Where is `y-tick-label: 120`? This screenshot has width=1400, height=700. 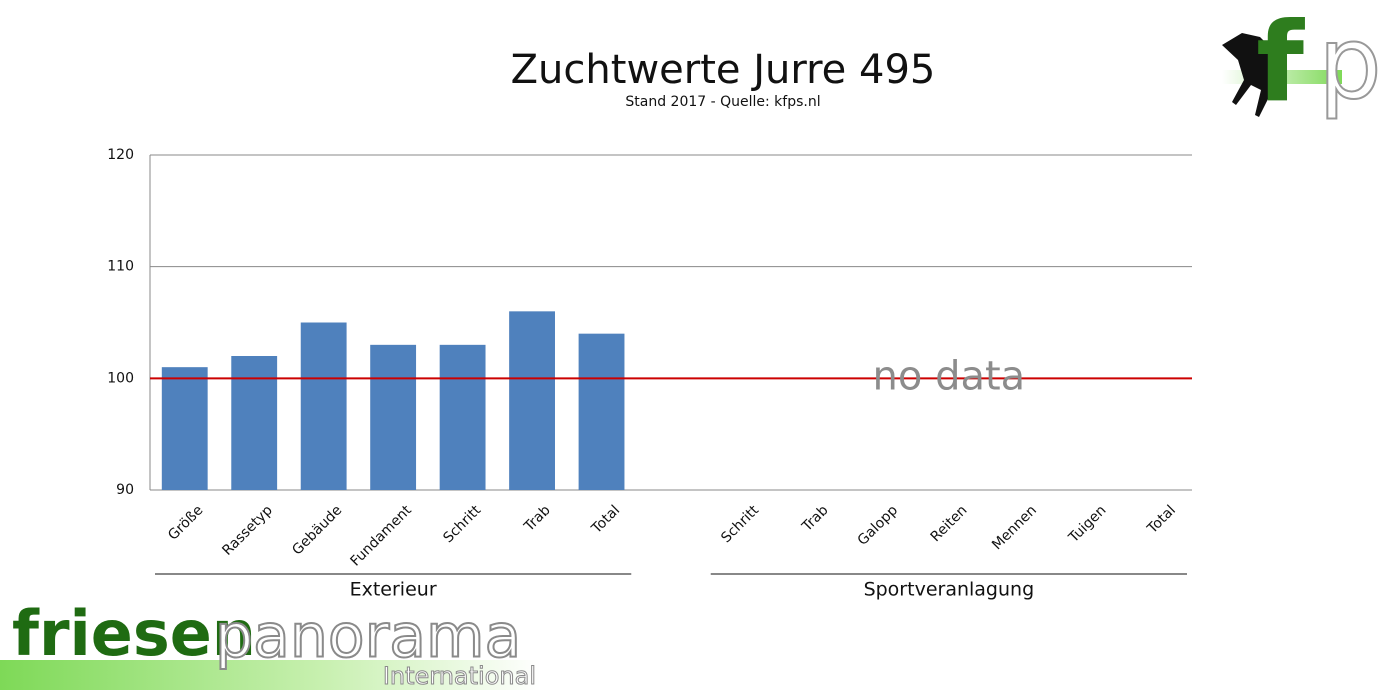 y-tick-label: 120 is located at coordinates (120, 155).